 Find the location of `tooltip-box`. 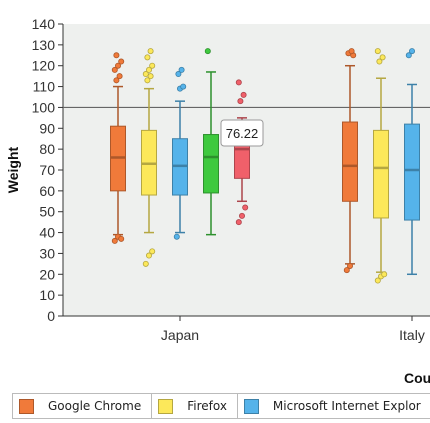

tooltip-box is located at coordinates (242, 133).